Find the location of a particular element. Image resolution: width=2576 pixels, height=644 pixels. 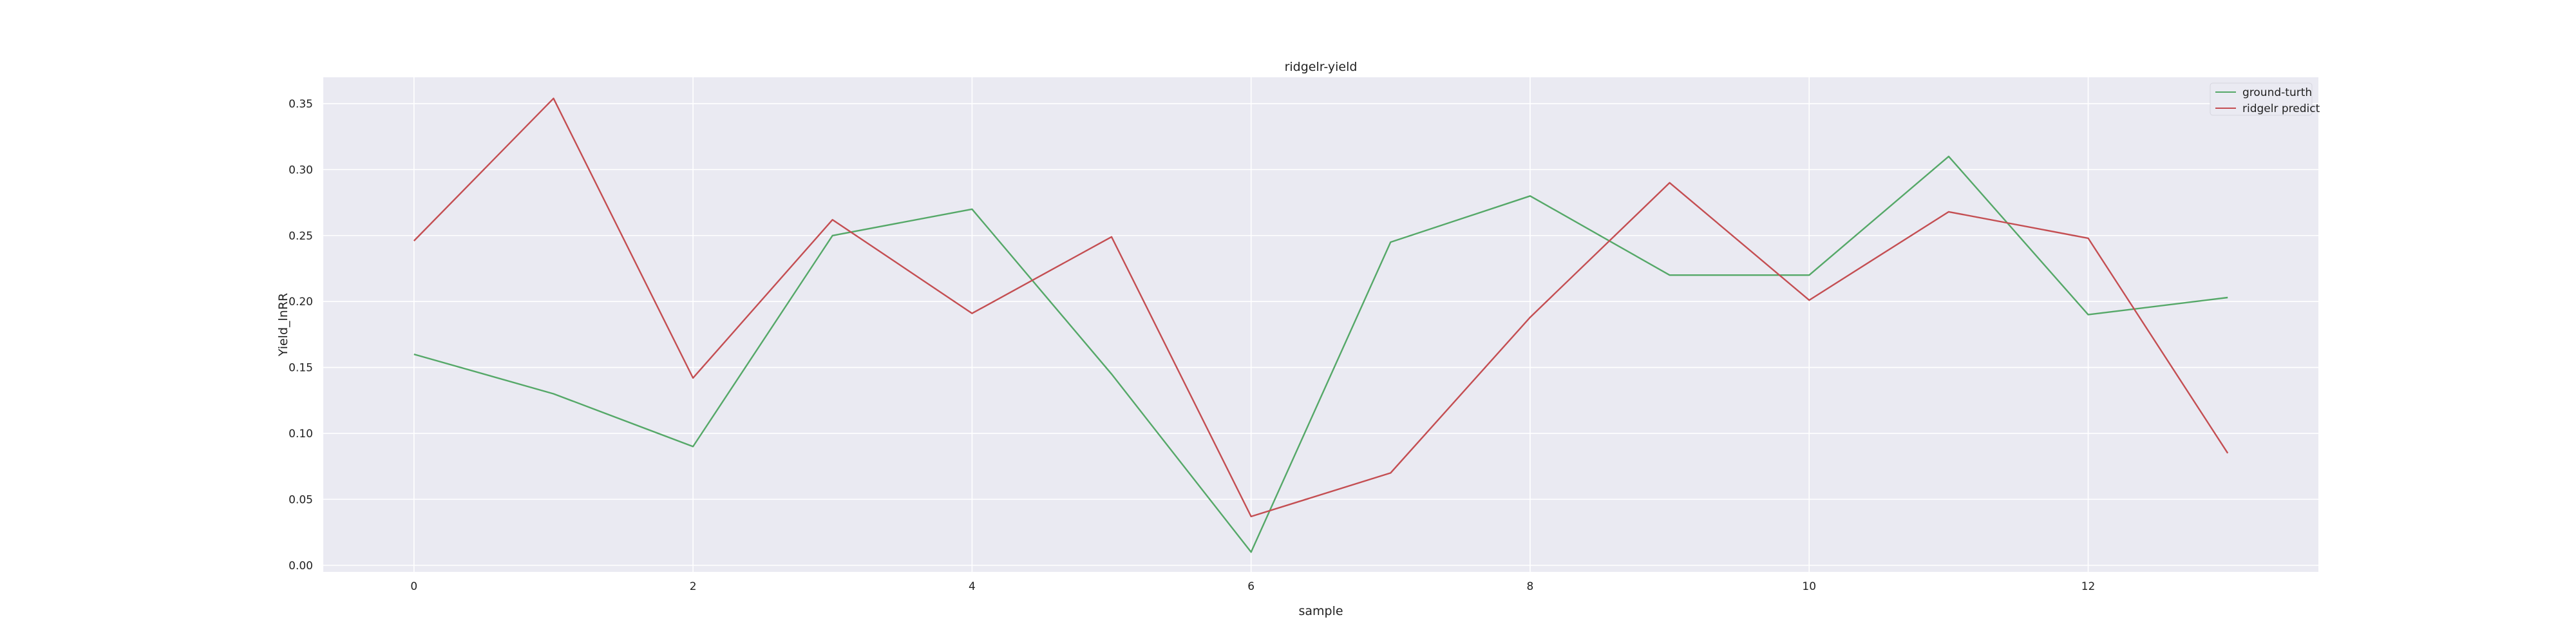

y-tick-label: 0.00 is located at coordinates (301, 566).